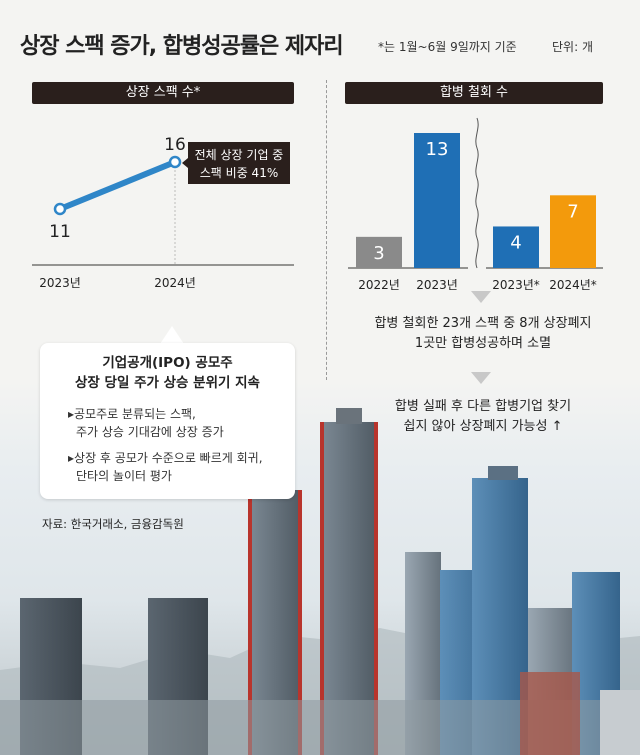 The width and height of the screenshot is (640, 755). Describe the element at coordinates (60, 232) in the screenshot. I see `data-label-2023년: 11` at that location.